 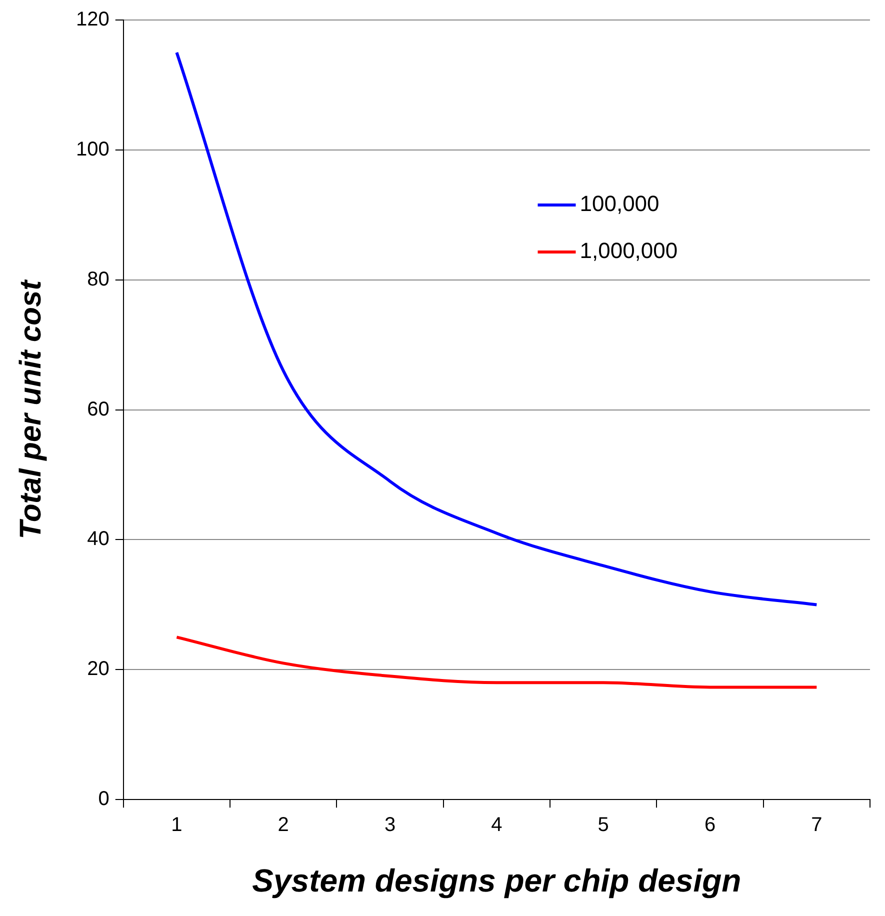 What do you see at coordinates (620, 203) in the screenshot?
I see `legend-label: 100,000` at bounding box center [620, 203].